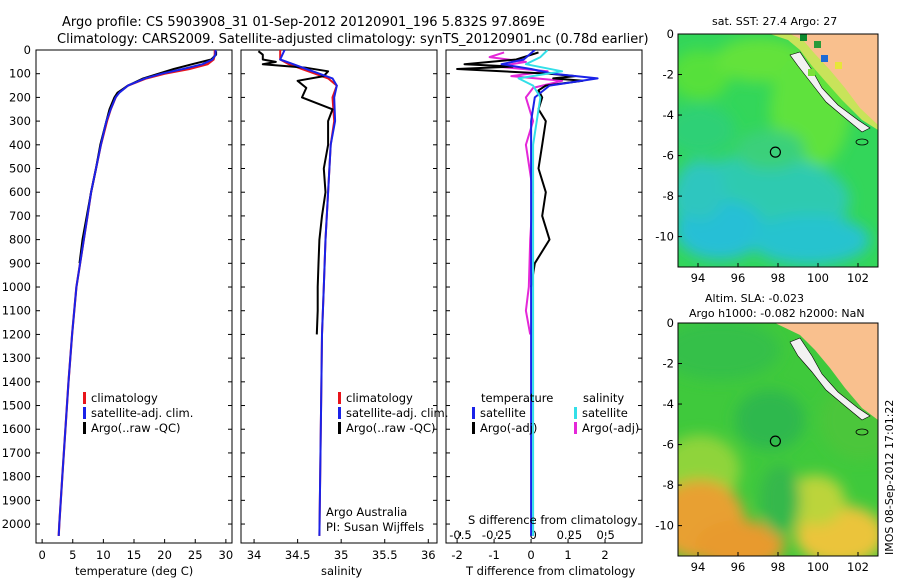 This screenshot has width=900, height=580. Describe the element at coordinates (508, 428) in the screenshot. I see `legend-t-argo-label: Argo(-adj)` at that location.